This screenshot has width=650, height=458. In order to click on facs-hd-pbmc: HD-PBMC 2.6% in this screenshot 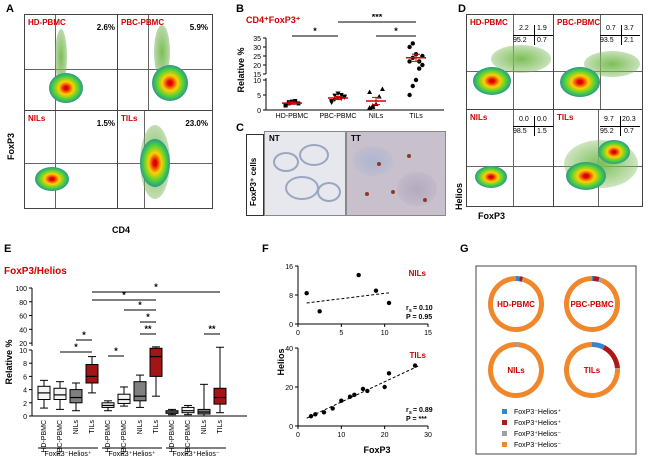, I will do `click(72, 63)`.